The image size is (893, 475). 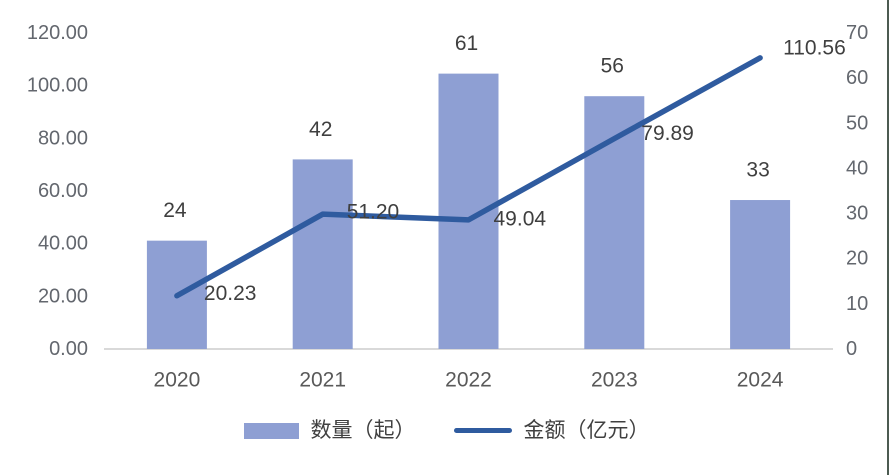 I want to click on left-axis-tick-label: 100.00, so click(x=57, y=86).